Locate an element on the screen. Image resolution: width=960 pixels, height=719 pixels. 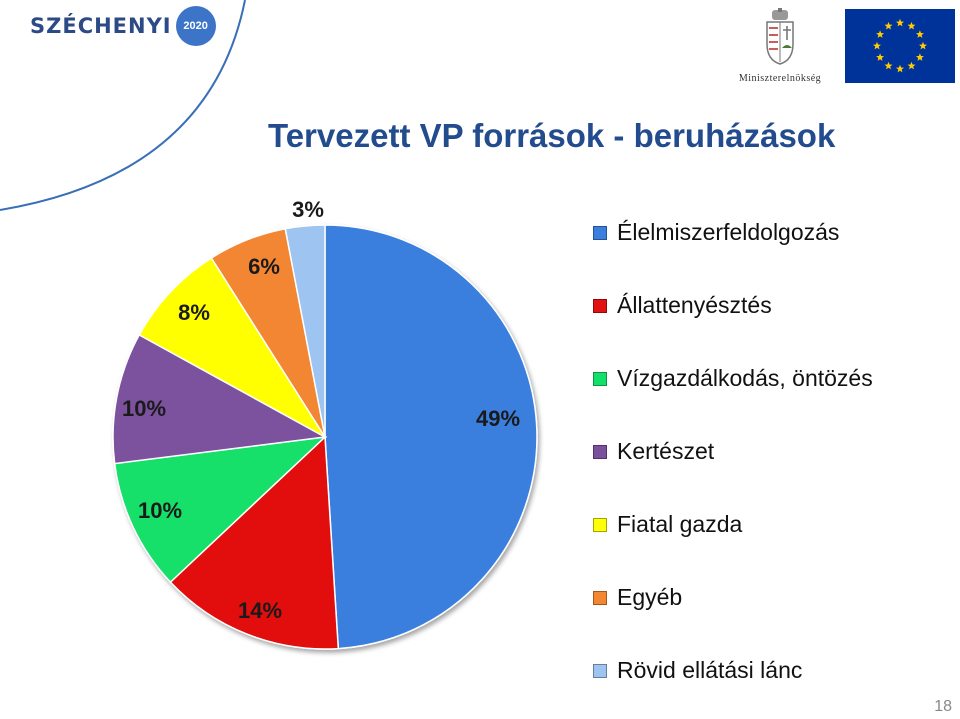
szechenyi-logo-text: SZÉCHENYI is located at coordinates (101, 26).